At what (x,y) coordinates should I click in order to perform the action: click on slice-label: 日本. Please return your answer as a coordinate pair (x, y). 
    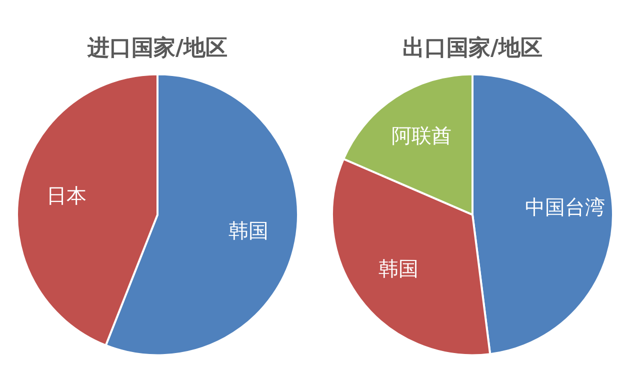
    Looking at the image, I should click on (66, 196).